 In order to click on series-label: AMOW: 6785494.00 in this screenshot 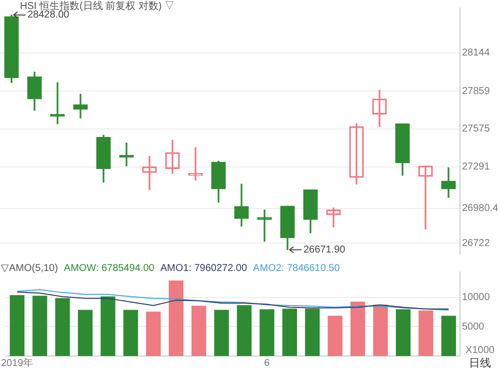, I will do `click(109, 268)`.